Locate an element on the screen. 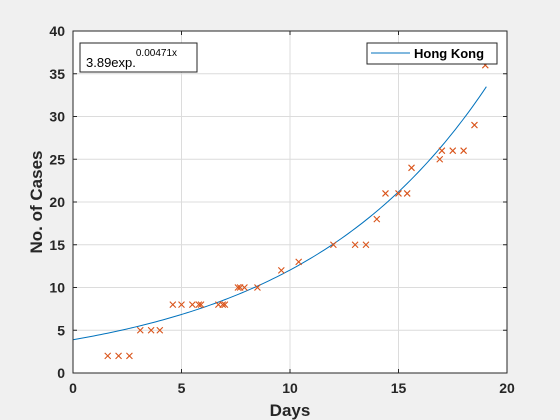 Image resolution: width=560 pixels, height=420 pixels. y-tick-label: 5 is located at coordinates (61, 330).